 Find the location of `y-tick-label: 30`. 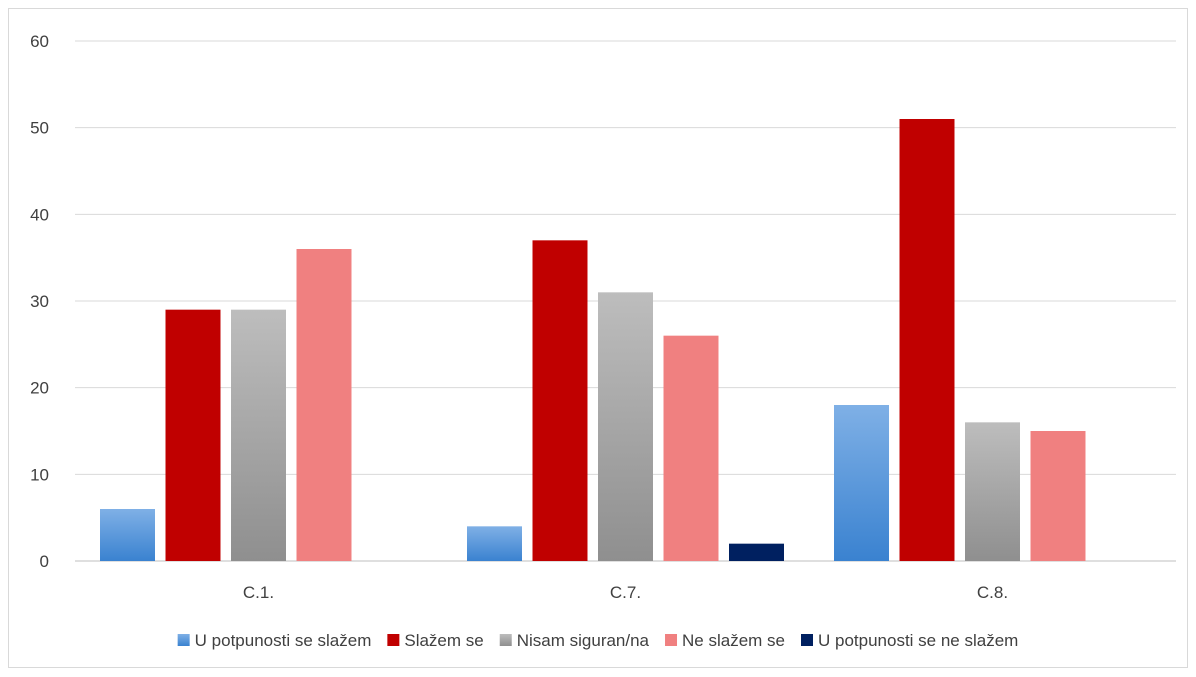

y-tick-label: 30 is located at coordinates (39, 301).